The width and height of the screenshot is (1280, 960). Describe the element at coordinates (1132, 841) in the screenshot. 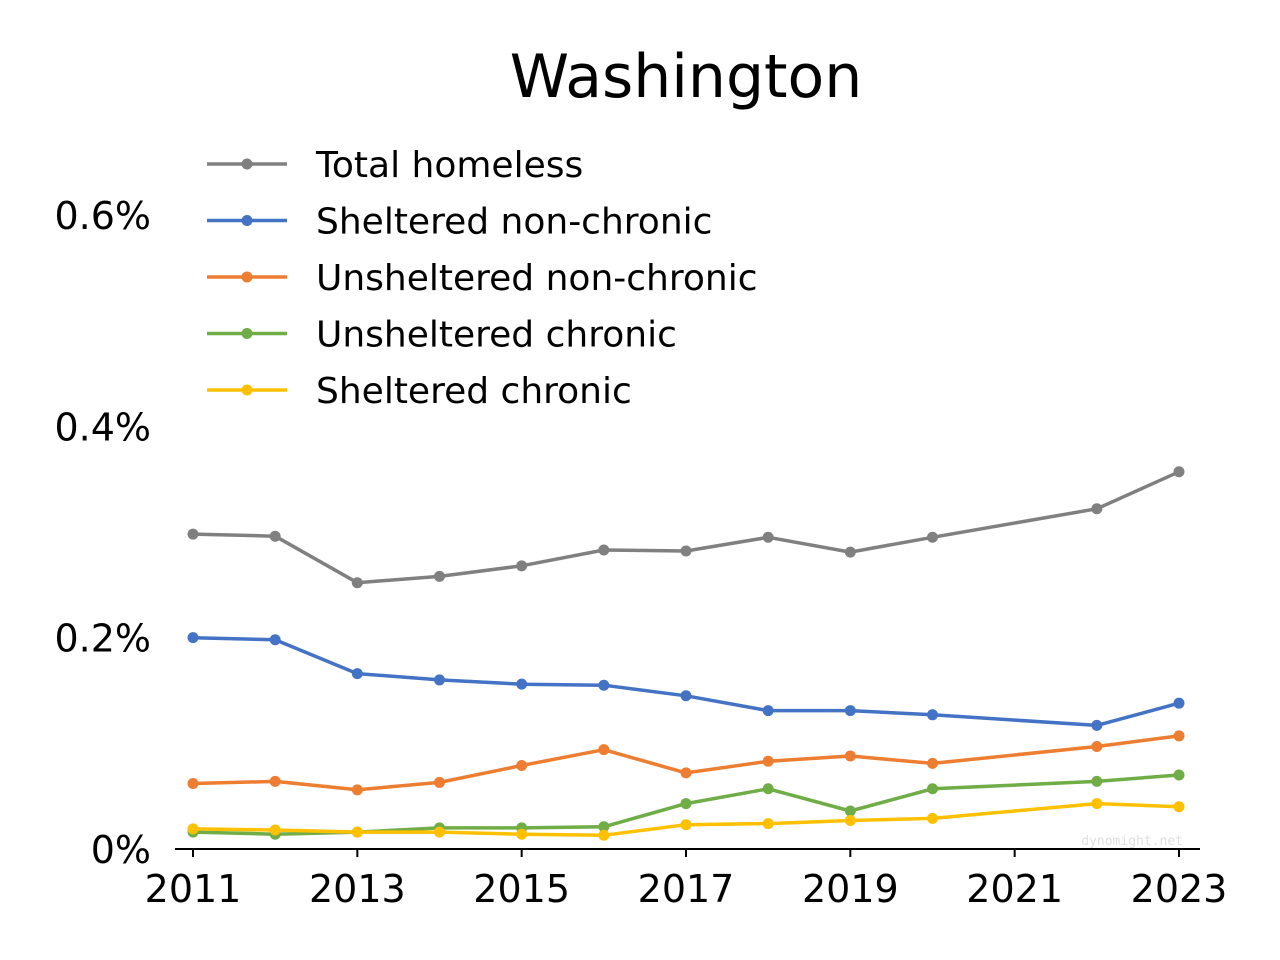

I see `watermark: dynomight.net` at that location.